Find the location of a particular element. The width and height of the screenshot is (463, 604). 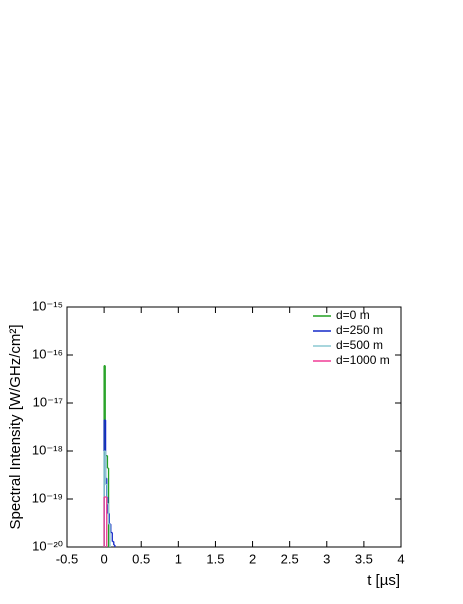

x-tick-label: 3.5 is located at coordinates (364, 558).